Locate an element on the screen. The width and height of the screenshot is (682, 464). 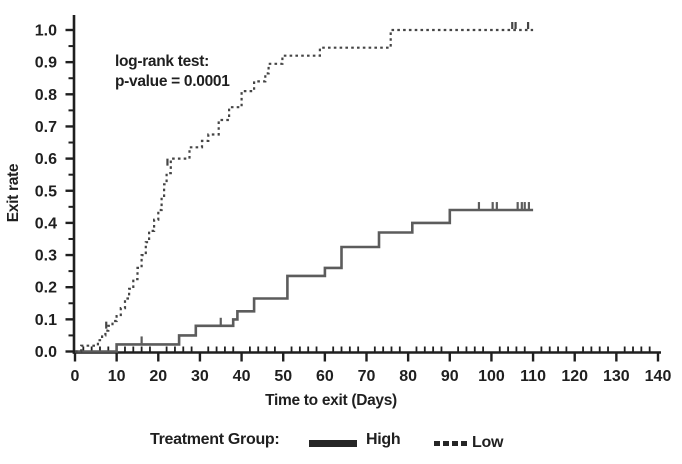
x-tick-label: 140 is located at coordinates (658, 376).